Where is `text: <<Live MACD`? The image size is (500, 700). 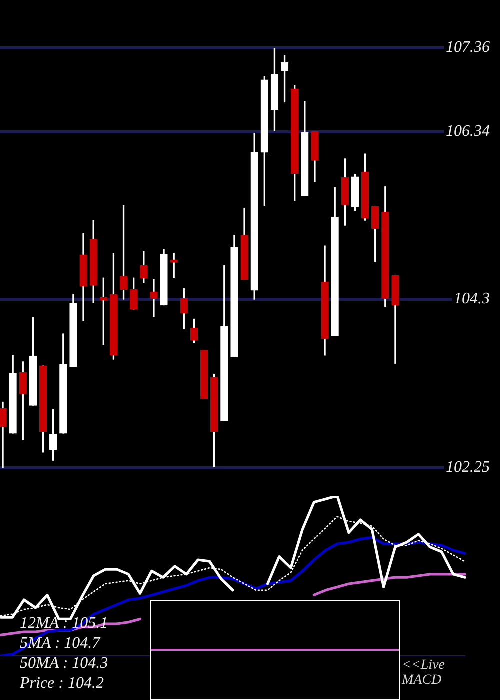 text: <<Live MACD is located at coordinates (424, 673).